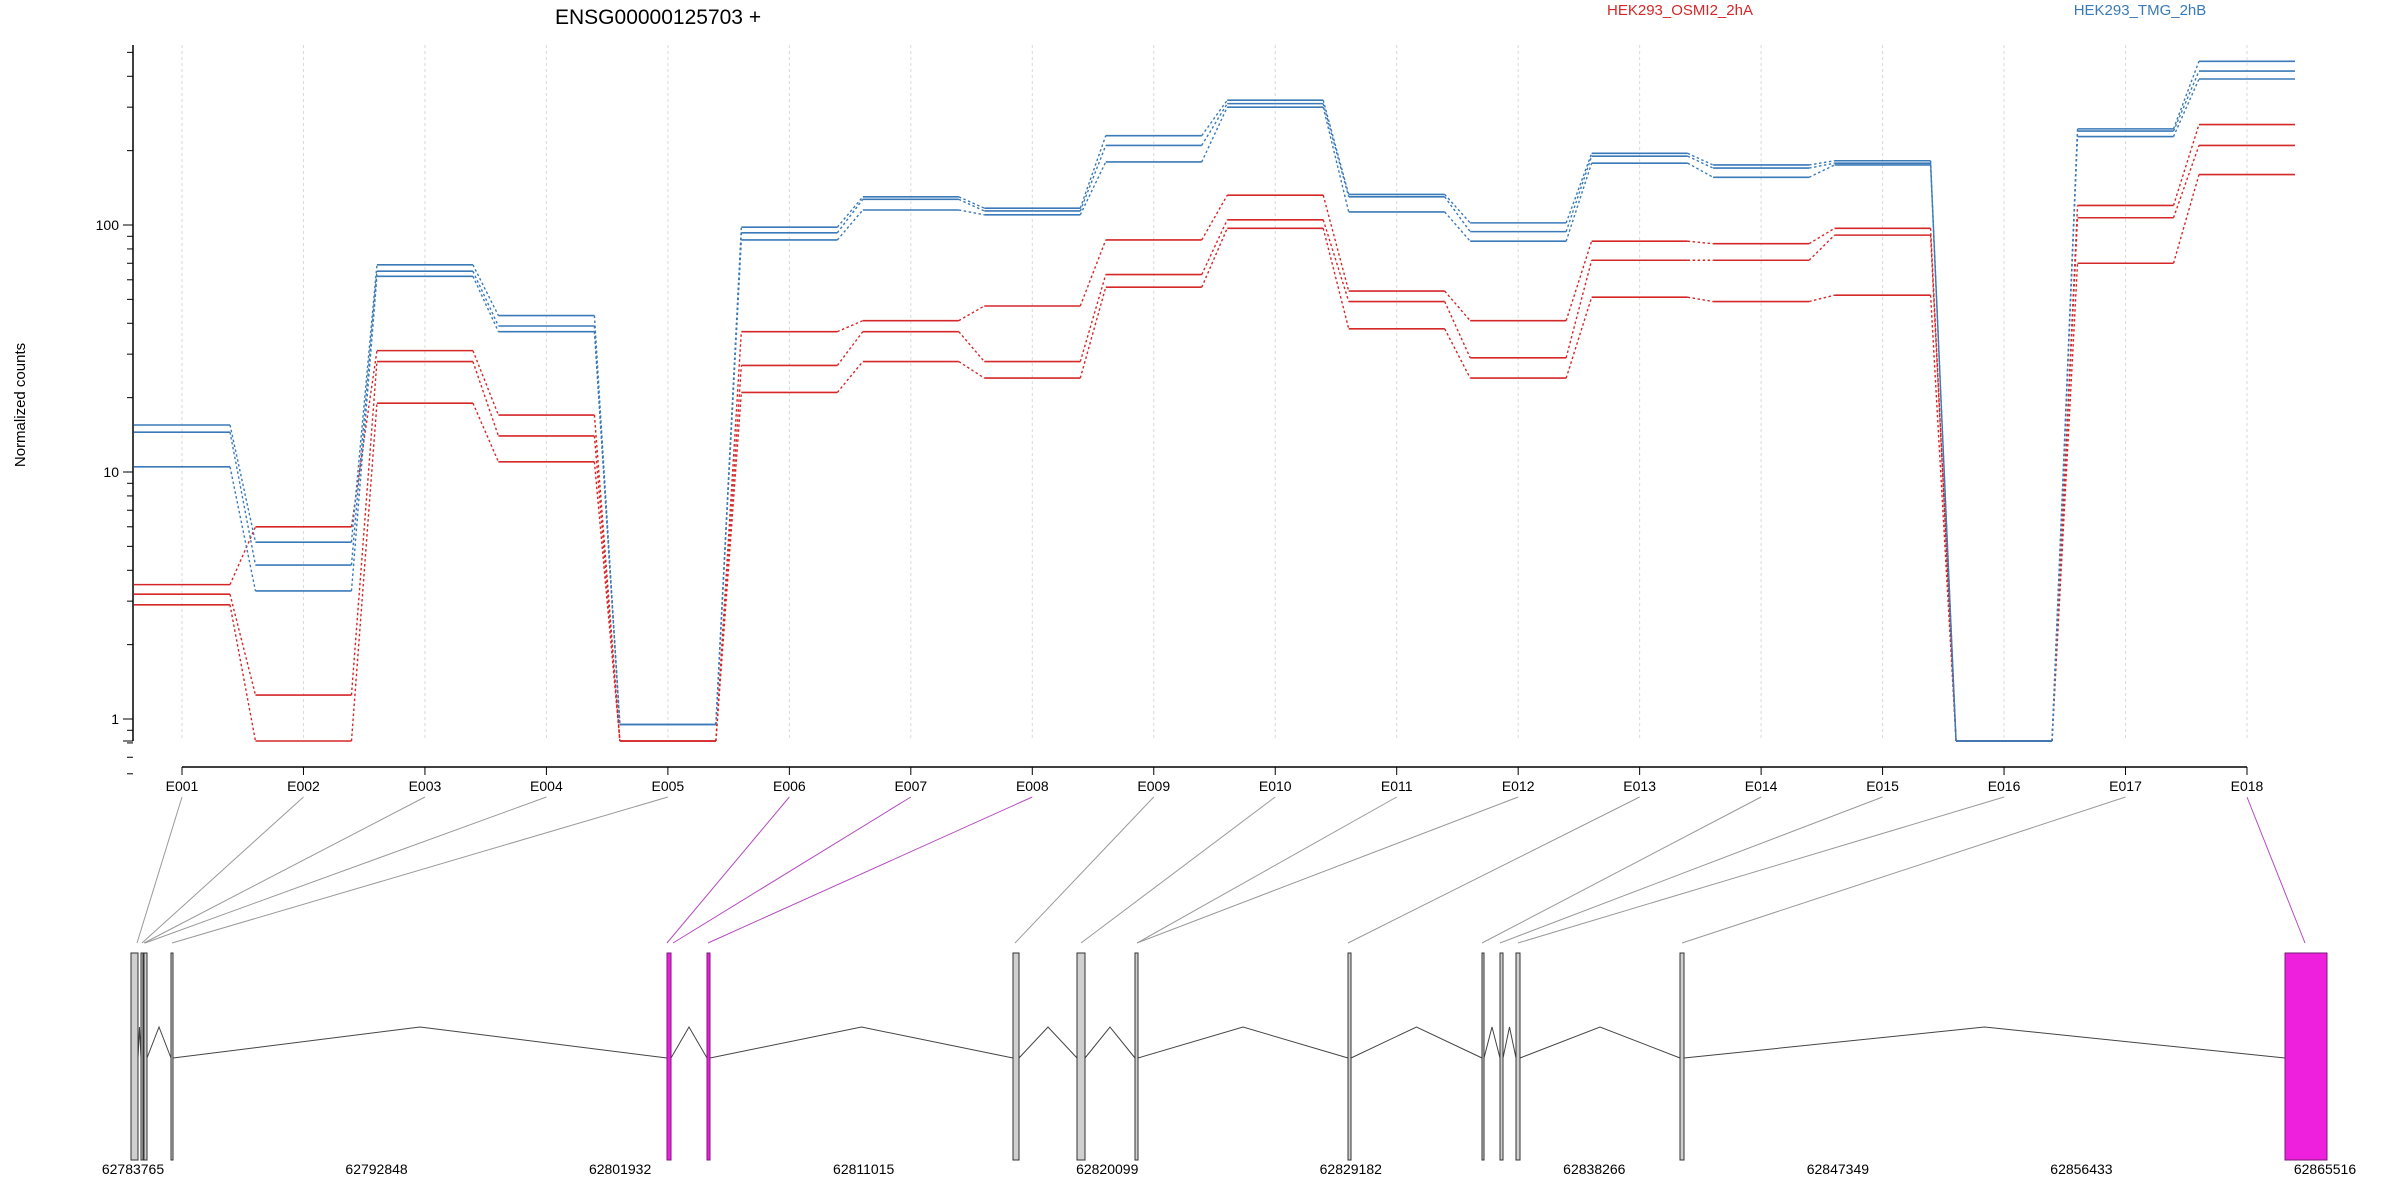 Image resolution: width=2400 pixels, height=1200 pixels. I want to click on x-tick-label-e007: E007, so click(910, 786).